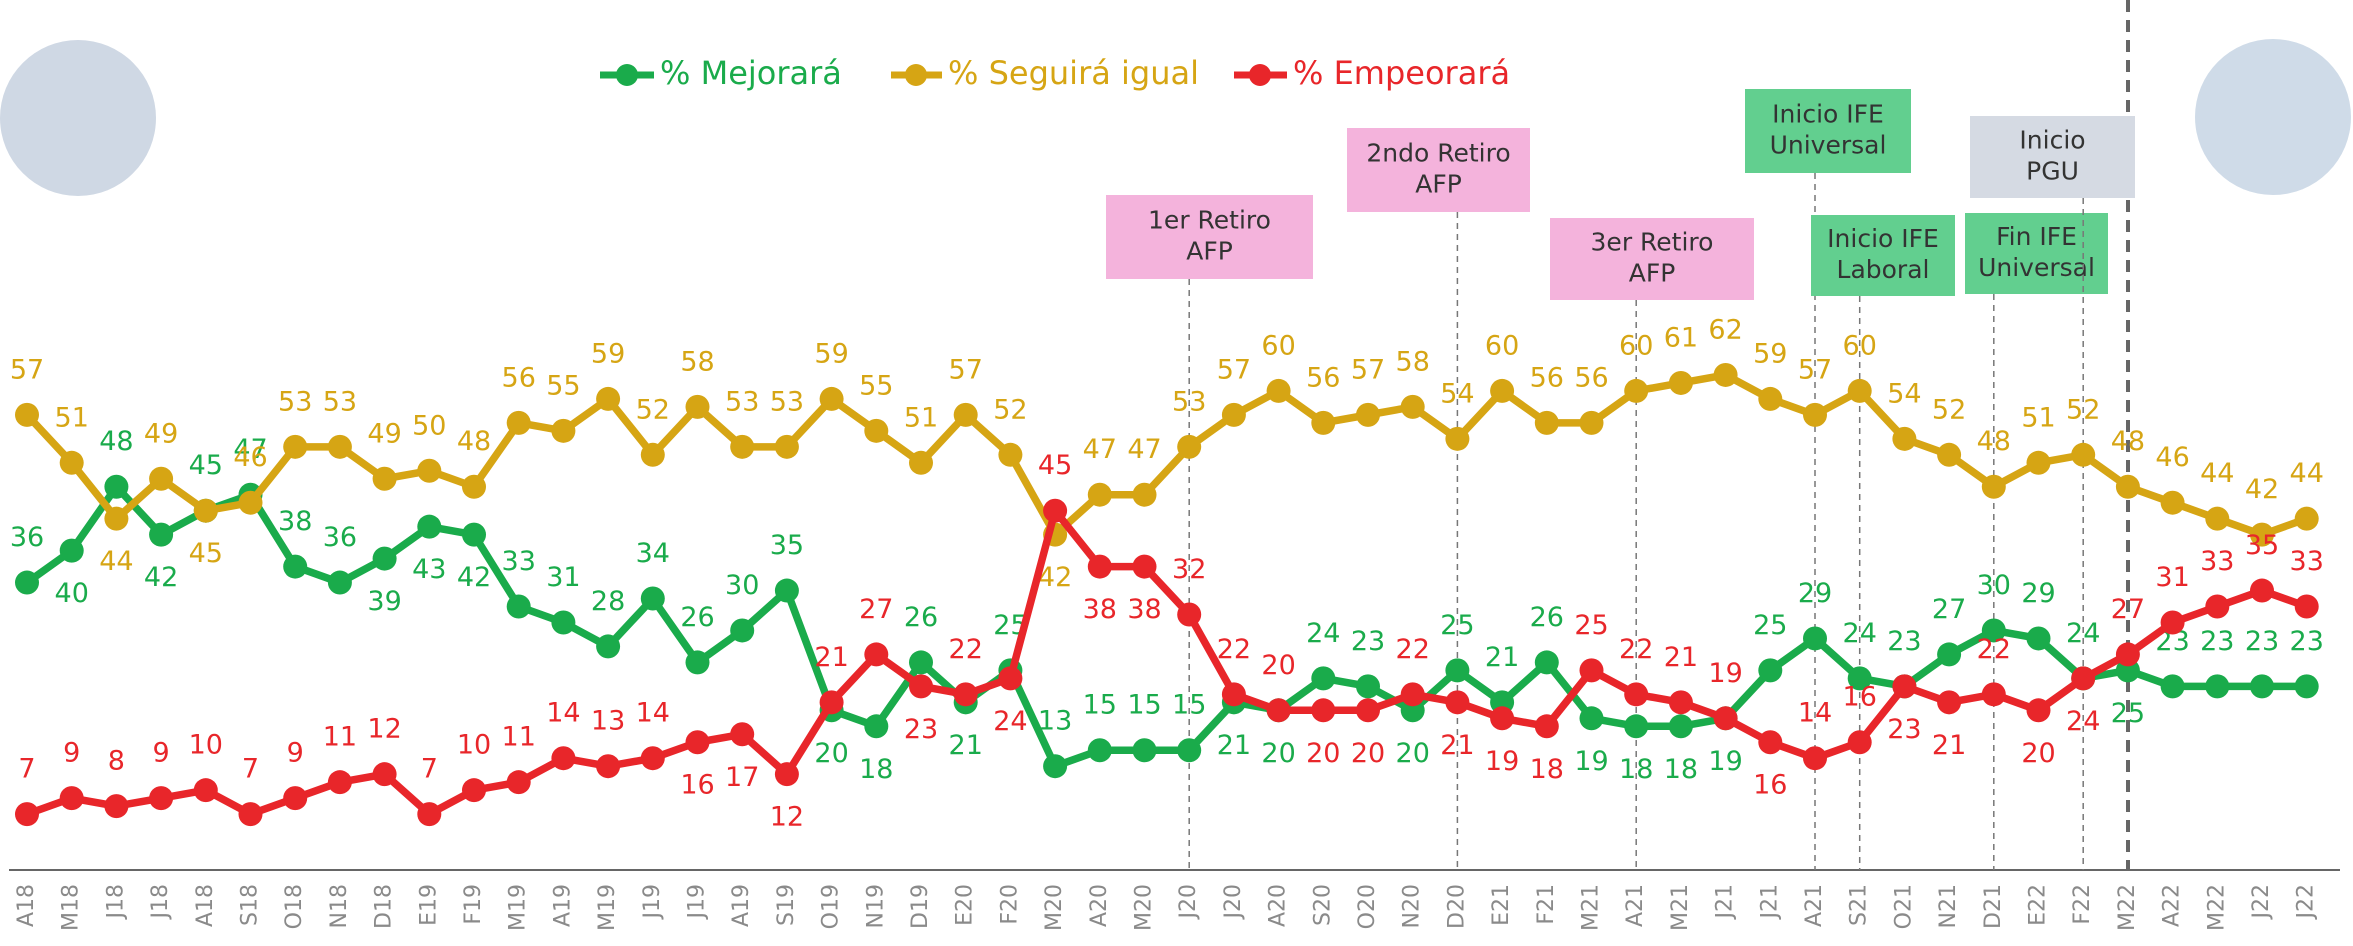 The width and height of the screenshot is (2353, 946). Describe the element at coordinates (876, 385) in the screenshot. I see `data-label: 55` at that location.